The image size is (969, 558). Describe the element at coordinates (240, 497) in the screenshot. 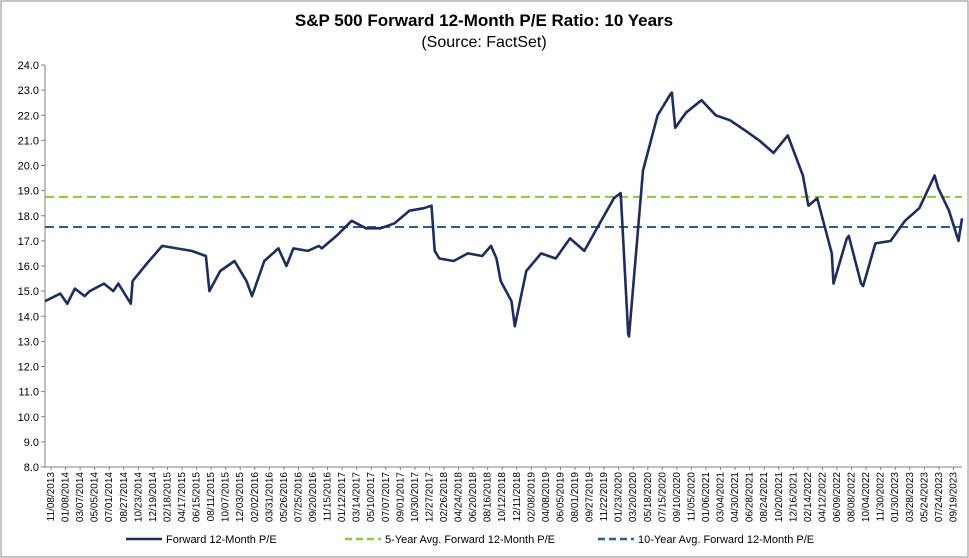

I see `x-tick-label: 12/03/2015` at that location.